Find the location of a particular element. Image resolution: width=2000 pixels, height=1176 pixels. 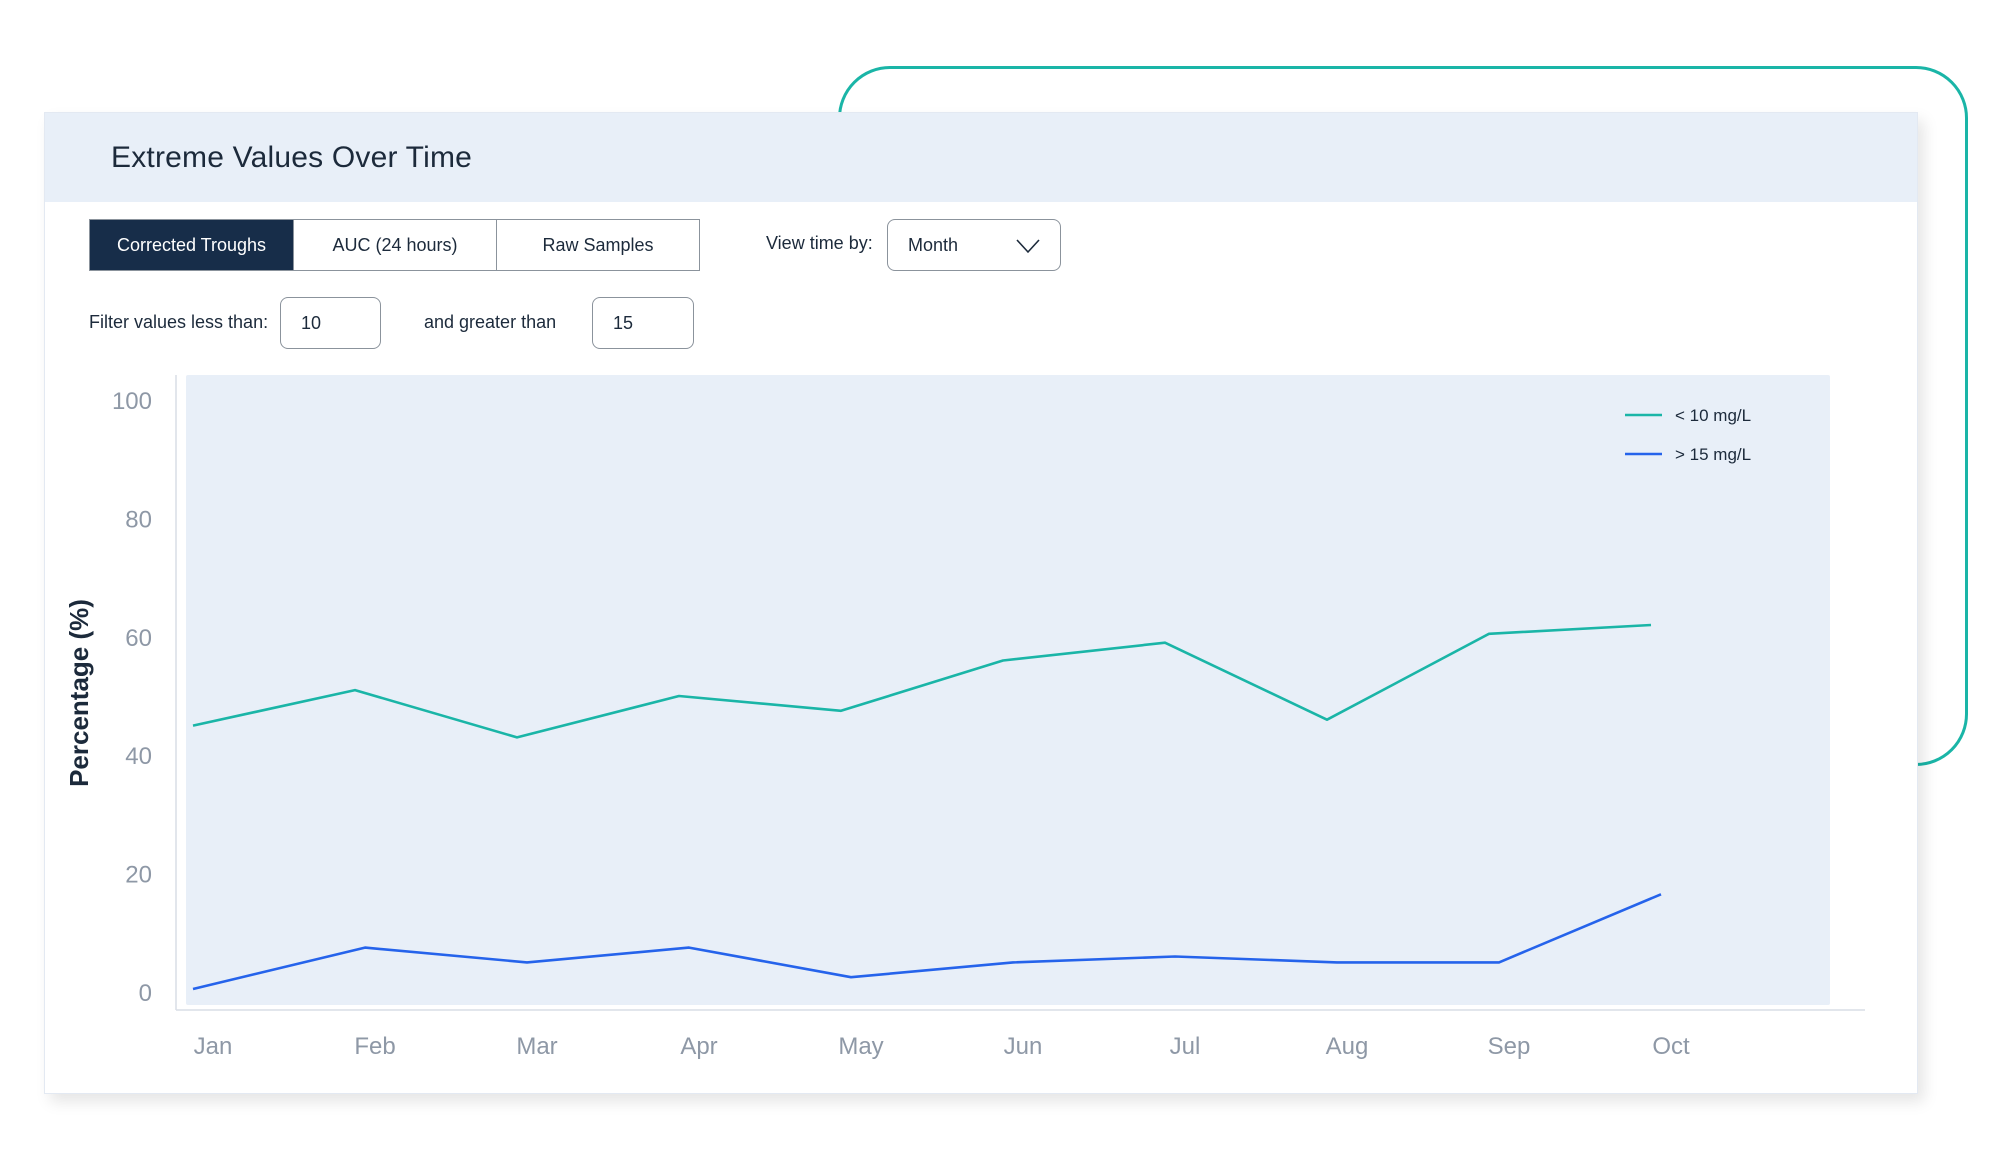

card-title: Extreme Values Over Time is located at coordinates (292, 157).